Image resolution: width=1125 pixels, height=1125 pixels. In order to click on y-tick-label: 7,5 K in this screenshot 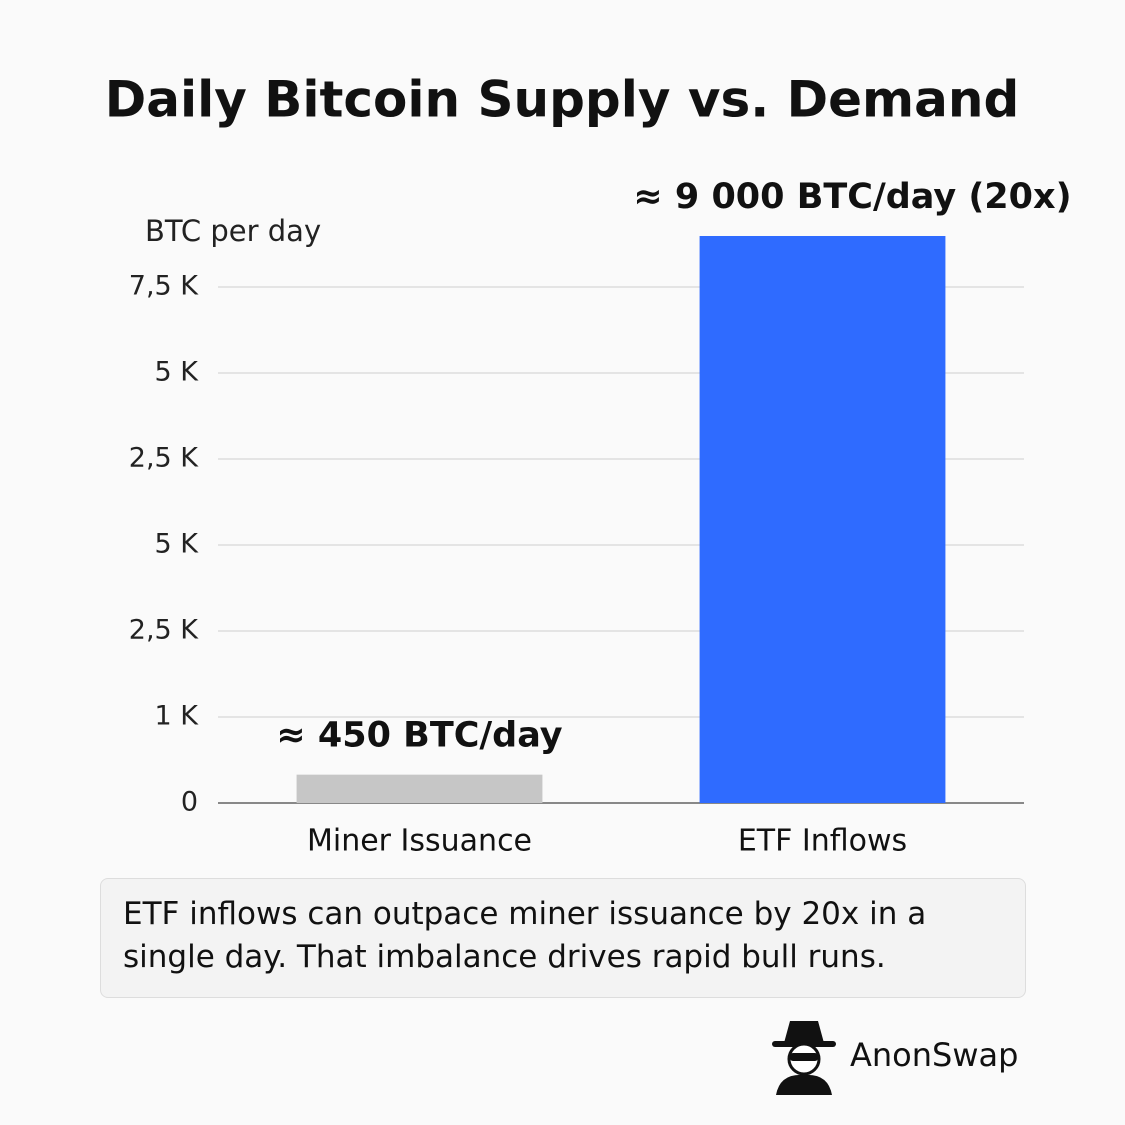, I will do `click(164, 286)`.